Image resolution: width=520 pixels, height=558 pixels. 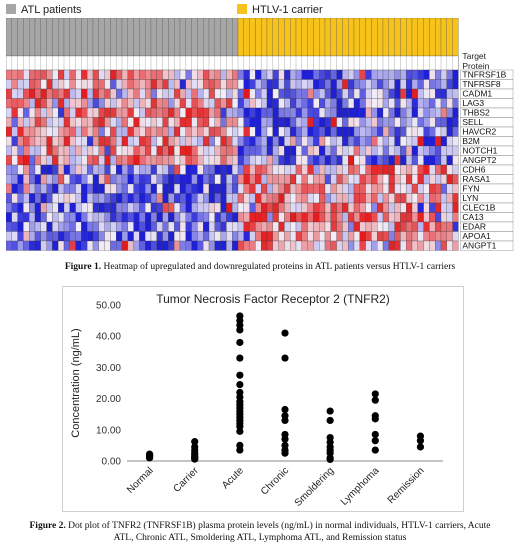 What do you see at coordinates (484, 75) in the screenshot?
I see `protein-label: TNFRSF1B` at bounding box center [484, 75].